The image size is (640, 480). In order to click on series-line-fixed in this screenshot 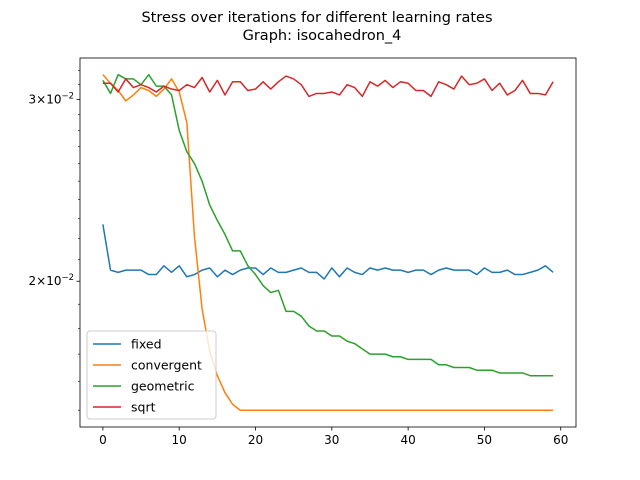, I will do `click(328, 252)`.